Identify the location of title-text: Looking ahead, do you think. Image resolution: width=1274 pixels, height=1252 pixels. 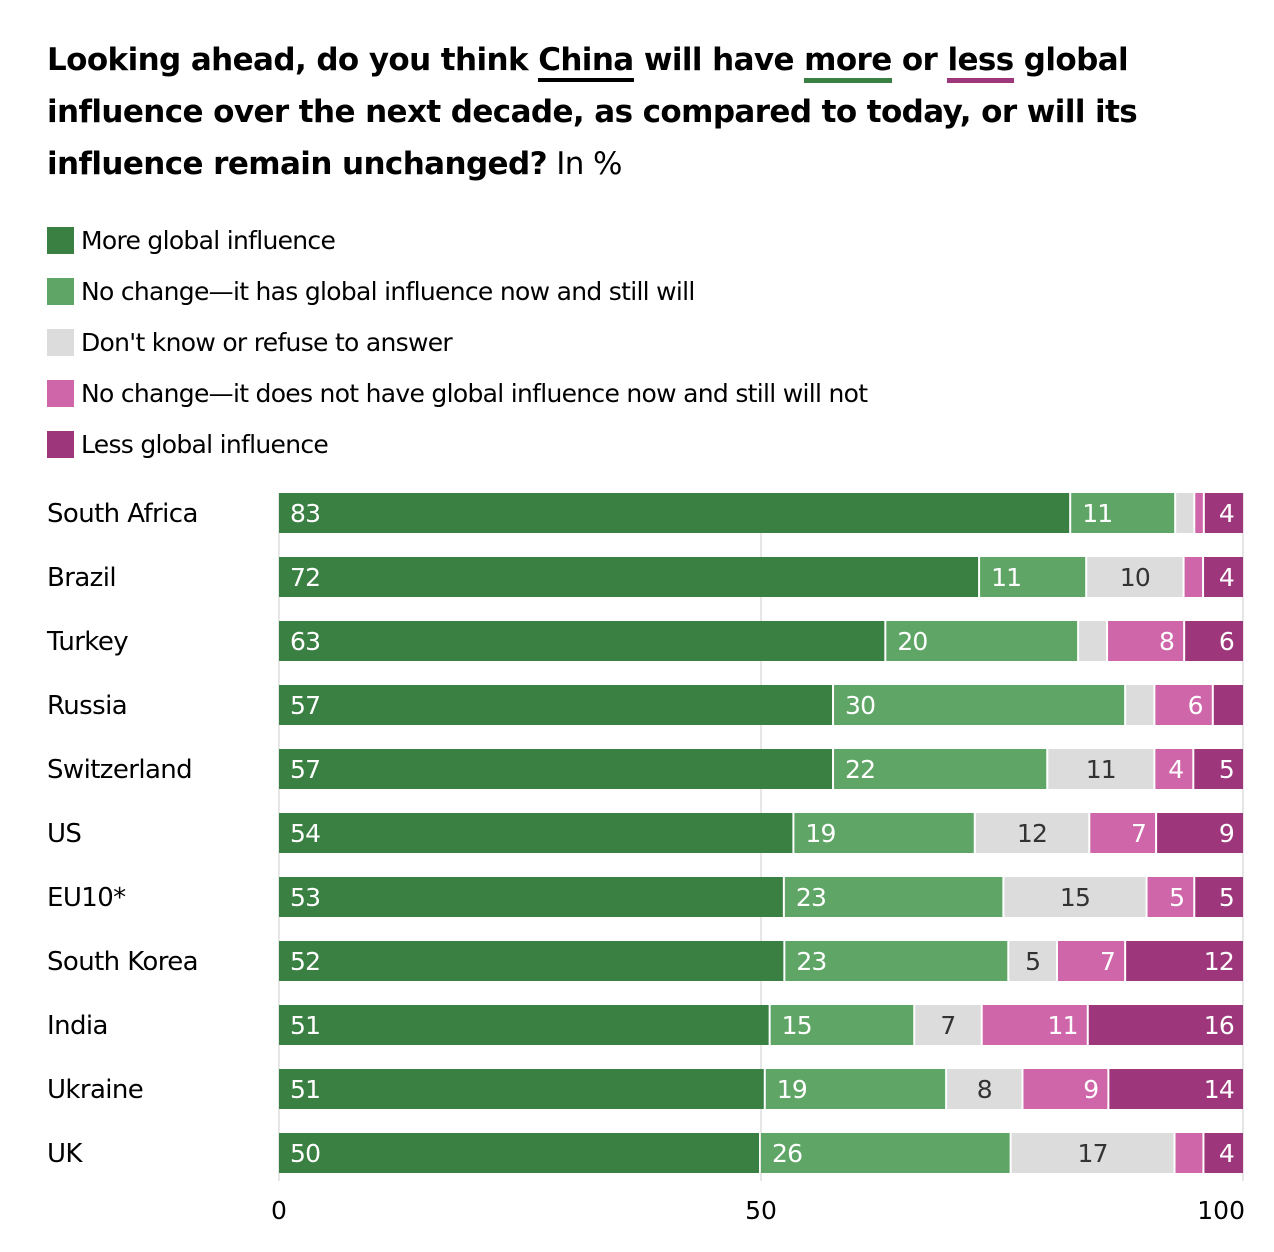
(293, 60).